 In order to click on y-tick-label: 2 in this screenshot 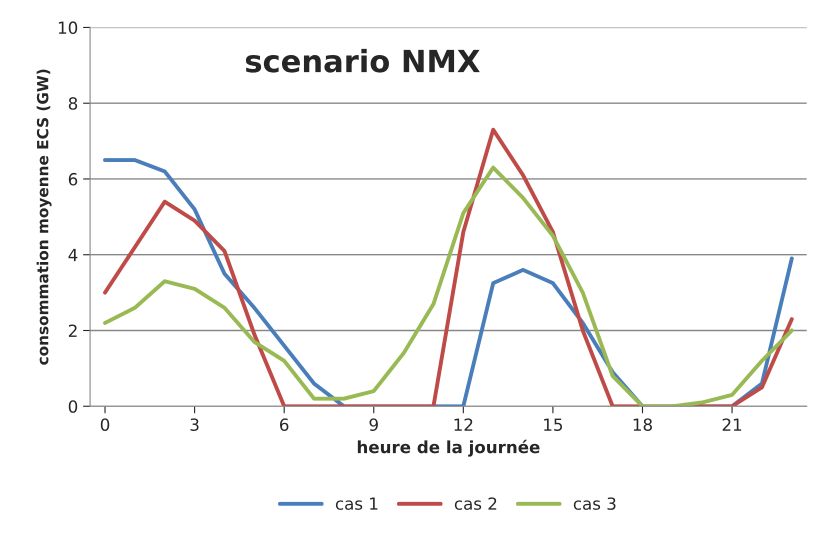, I will do `click(72, 330)`.